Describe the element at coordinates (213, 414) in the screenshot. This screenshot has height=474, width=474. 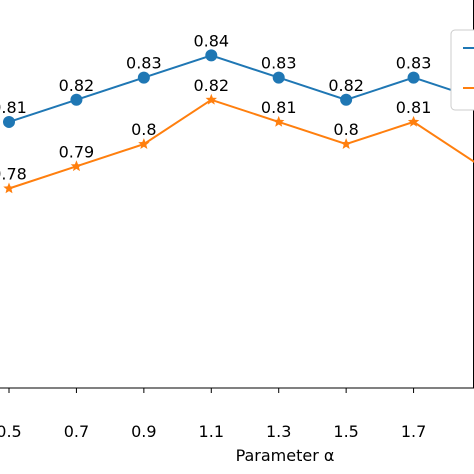
I see `x-ticks: 0.5 0.7 0.9 1.1 1.3 1.5 1.7` at that location.